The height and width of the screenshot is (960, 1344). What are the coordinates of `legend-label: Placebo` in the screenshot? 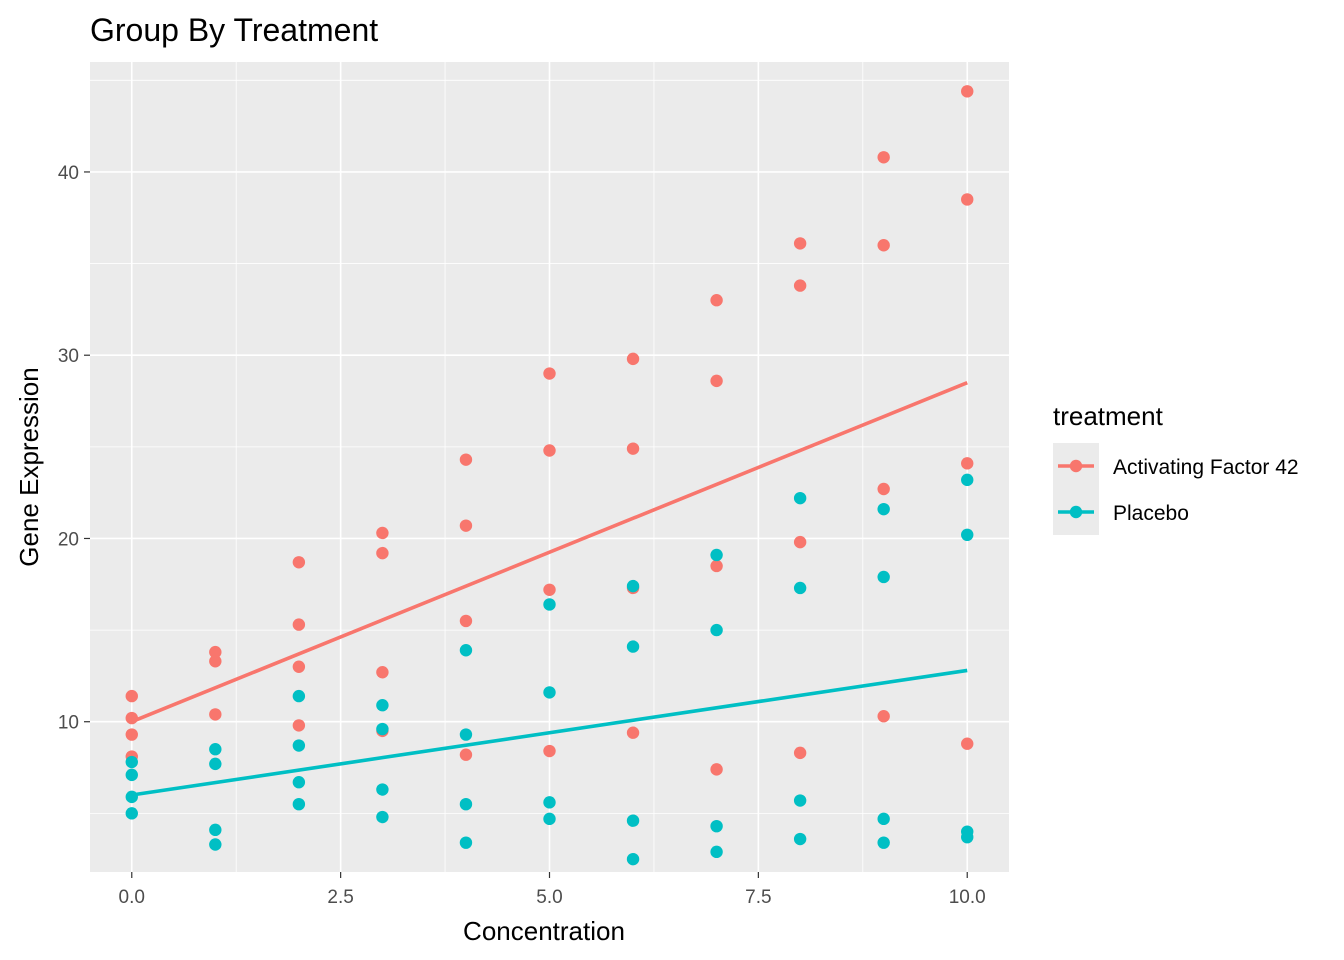 It's located at (1151, 513).